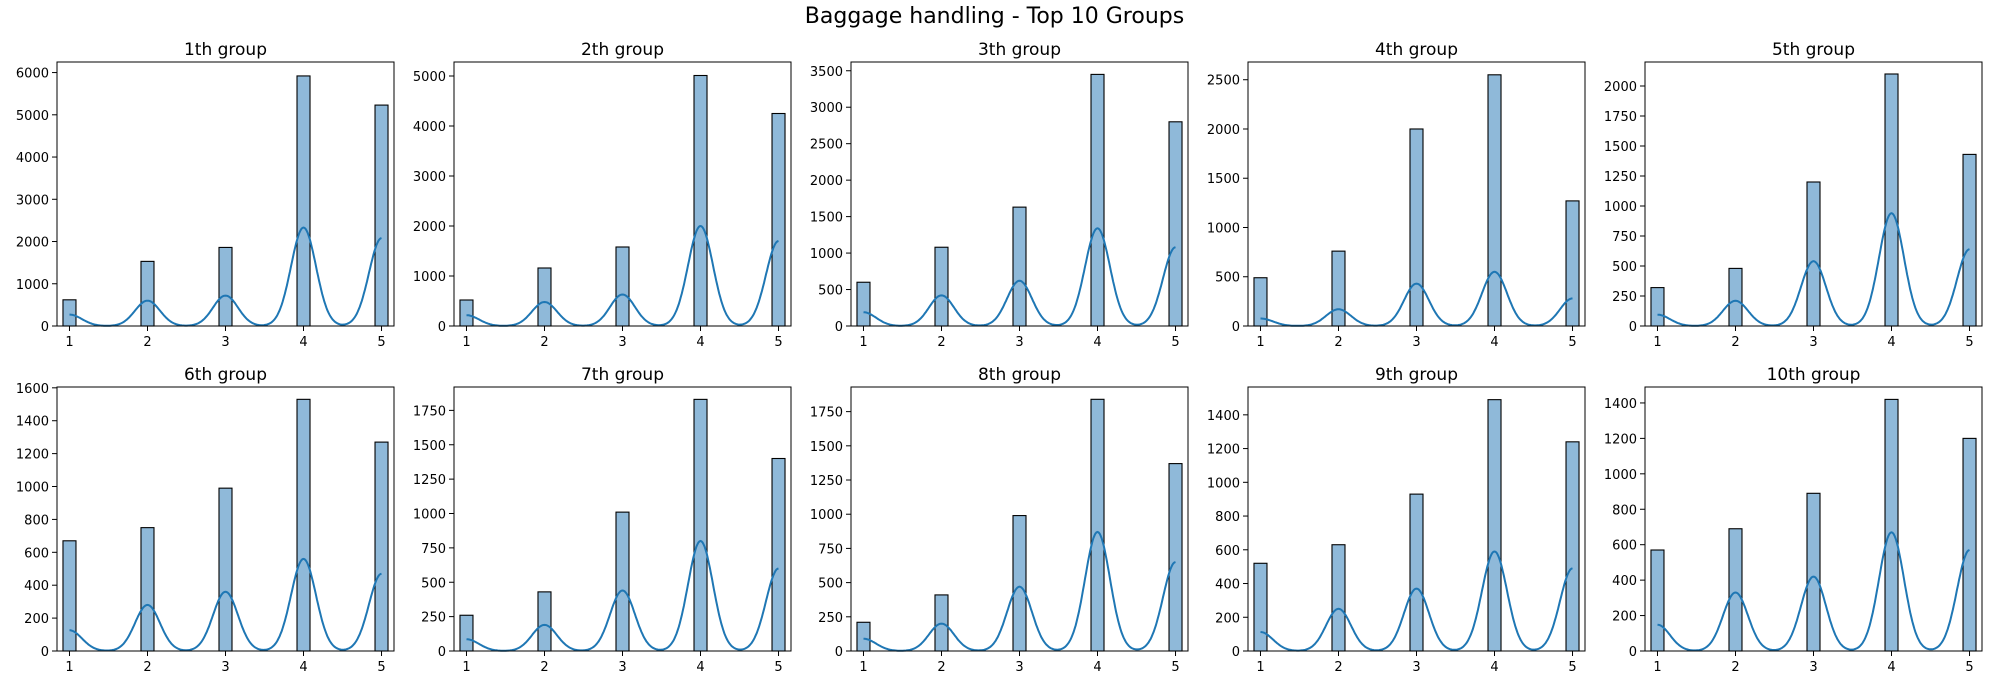 The width and height of the screenshot is (1989, 684). What do you see at coordinates (1814, 375) in the screenshot?
I see `subplot-title: 10th group` at bounding box center [1814, 375].